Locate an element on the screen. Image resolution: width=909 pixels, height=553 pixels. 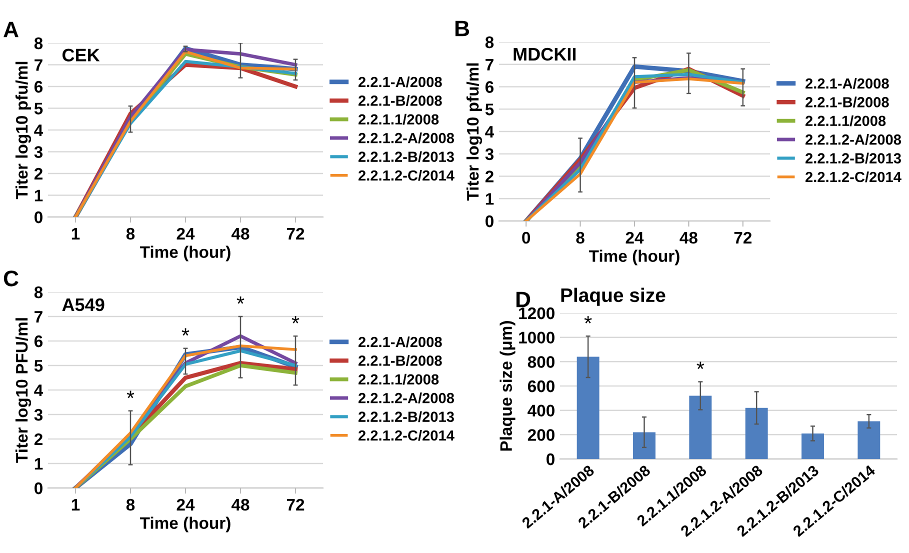
chart-title: MDCKII is located at coordinates (545, 54).